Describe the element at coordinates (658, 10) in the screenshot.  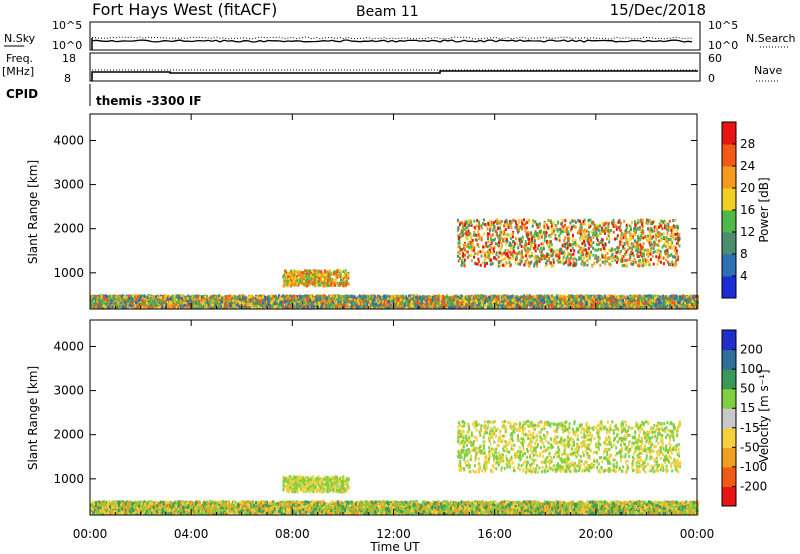
I see `date-label: 15/Dec/2018` at that location.